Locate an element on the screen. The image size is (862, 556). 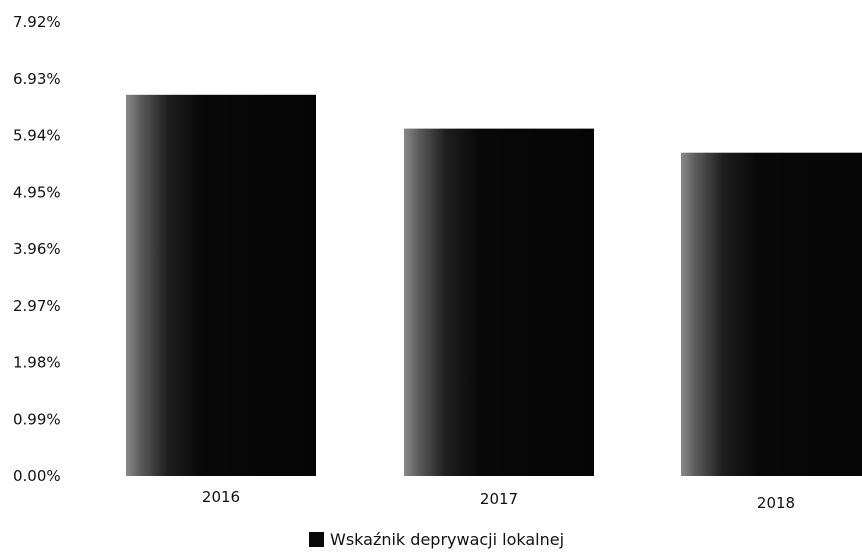
y-tick-label: 1.98% is located at coordinates (37, 363).